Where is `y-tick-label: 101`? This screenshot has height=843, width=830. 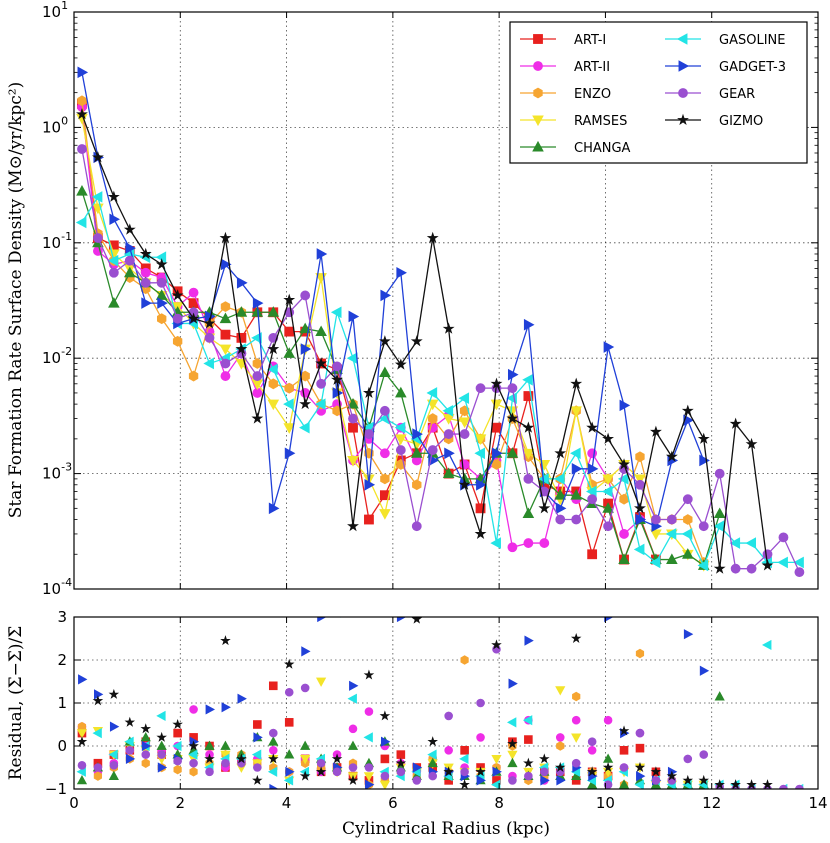
y-tick-label: 101 is located at coordinates (55, 10).